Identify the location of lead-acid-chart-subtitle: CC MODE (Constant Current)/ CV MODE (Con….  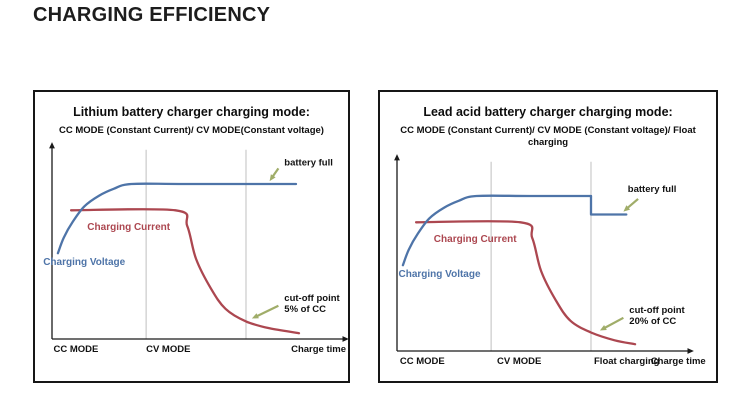
(548, 136).